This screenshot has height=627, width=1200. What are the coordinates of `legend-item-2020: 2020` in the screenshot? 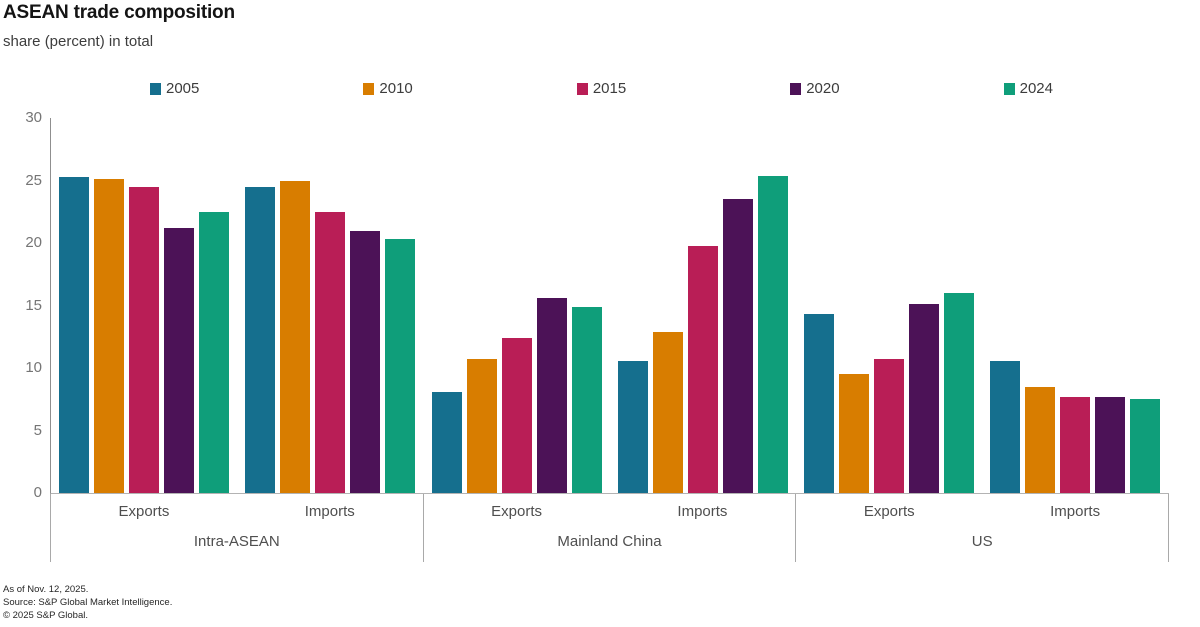 It's located at (815, 88).